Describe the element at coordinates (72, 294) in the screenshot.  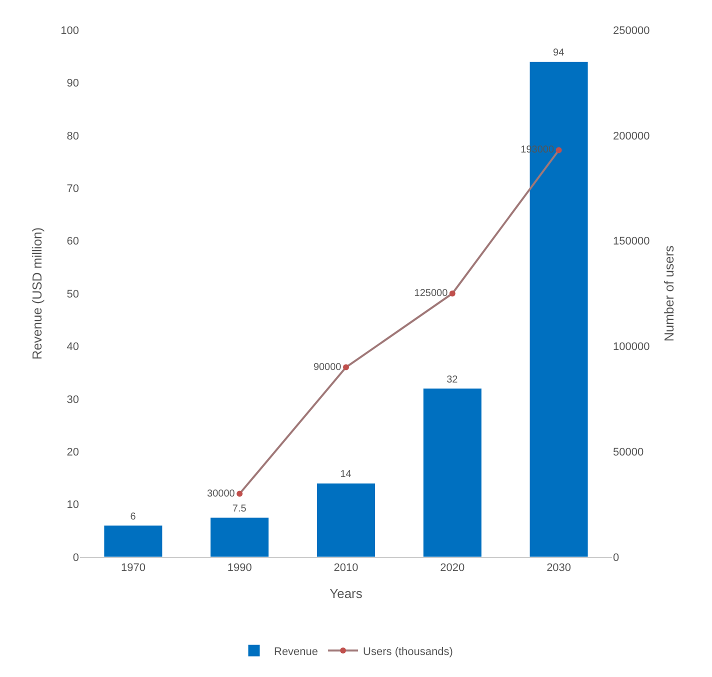
I see `y-tick-label: 50` at that location.